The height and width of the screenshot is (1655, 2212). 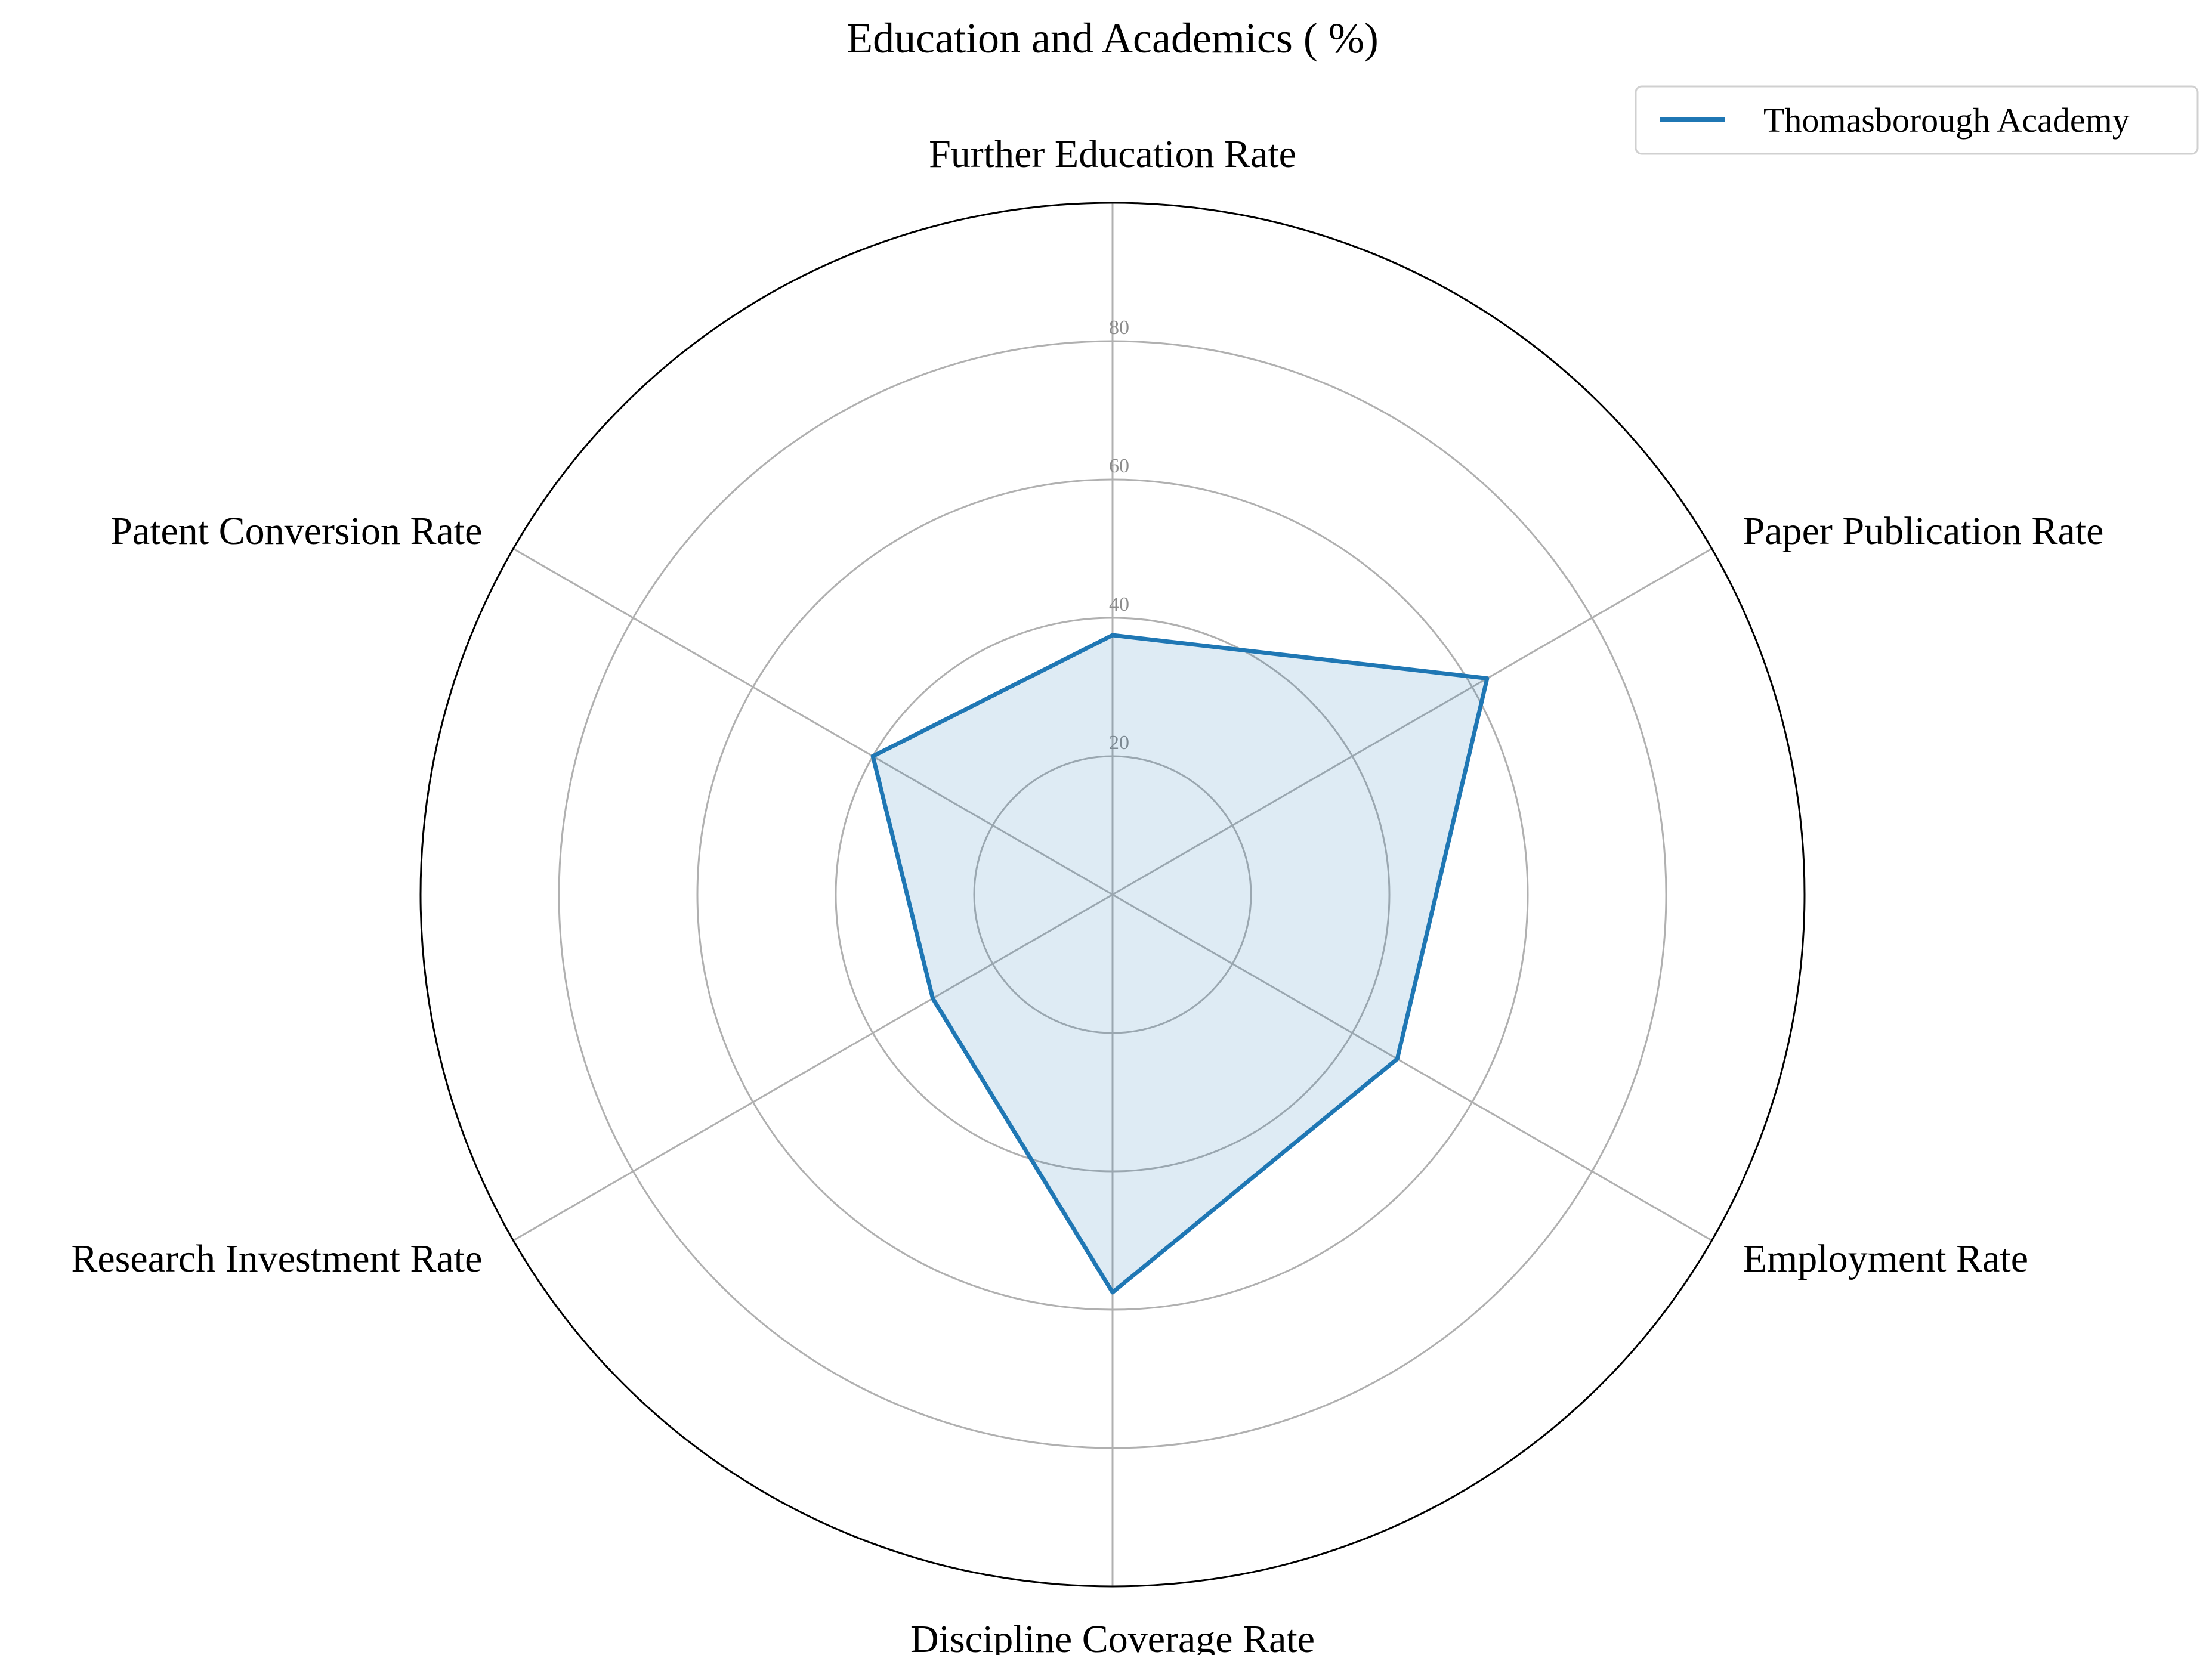 What do you see at coordinates (1113, 38) in the screenshot?
I see `chart-title: Education and Academics ( %)` at bounding box center [1113, 38].